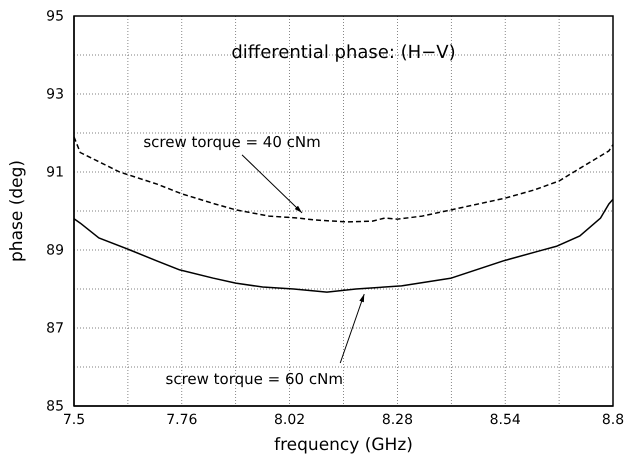  I want to click on x-tick-label: 7.76, so click(182, 420).